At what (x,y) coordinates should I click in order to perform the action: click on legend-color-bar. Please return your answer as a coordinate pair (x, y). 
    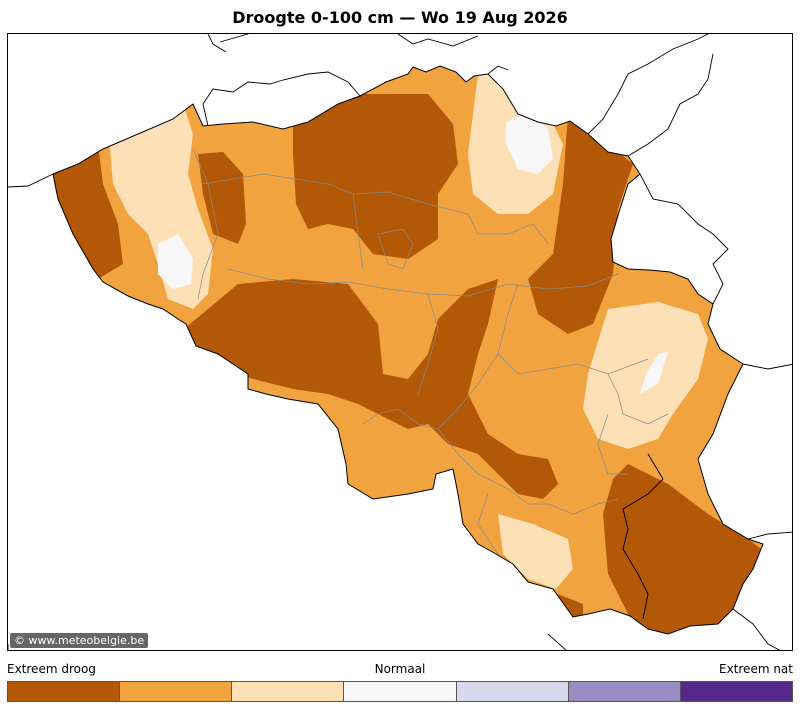
    Looking at the image, I should click on (400, 691).